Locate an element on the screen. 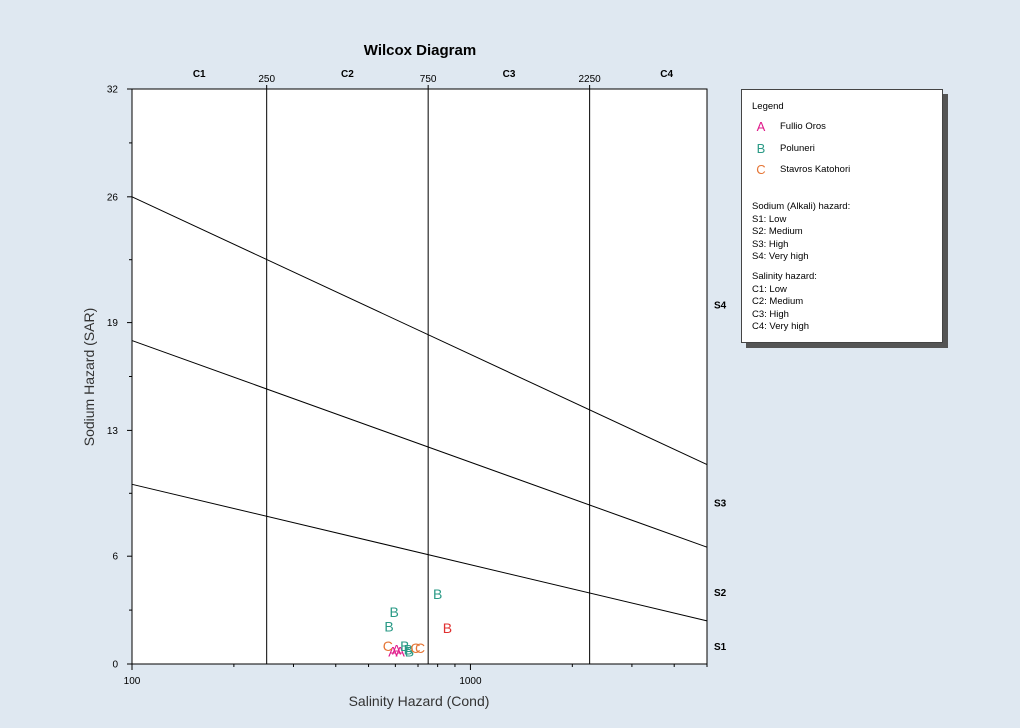 Image resolution: width=1020 pixels, height=728 pixels. y-tick-label: 26 is located at coordinates (113, 197).